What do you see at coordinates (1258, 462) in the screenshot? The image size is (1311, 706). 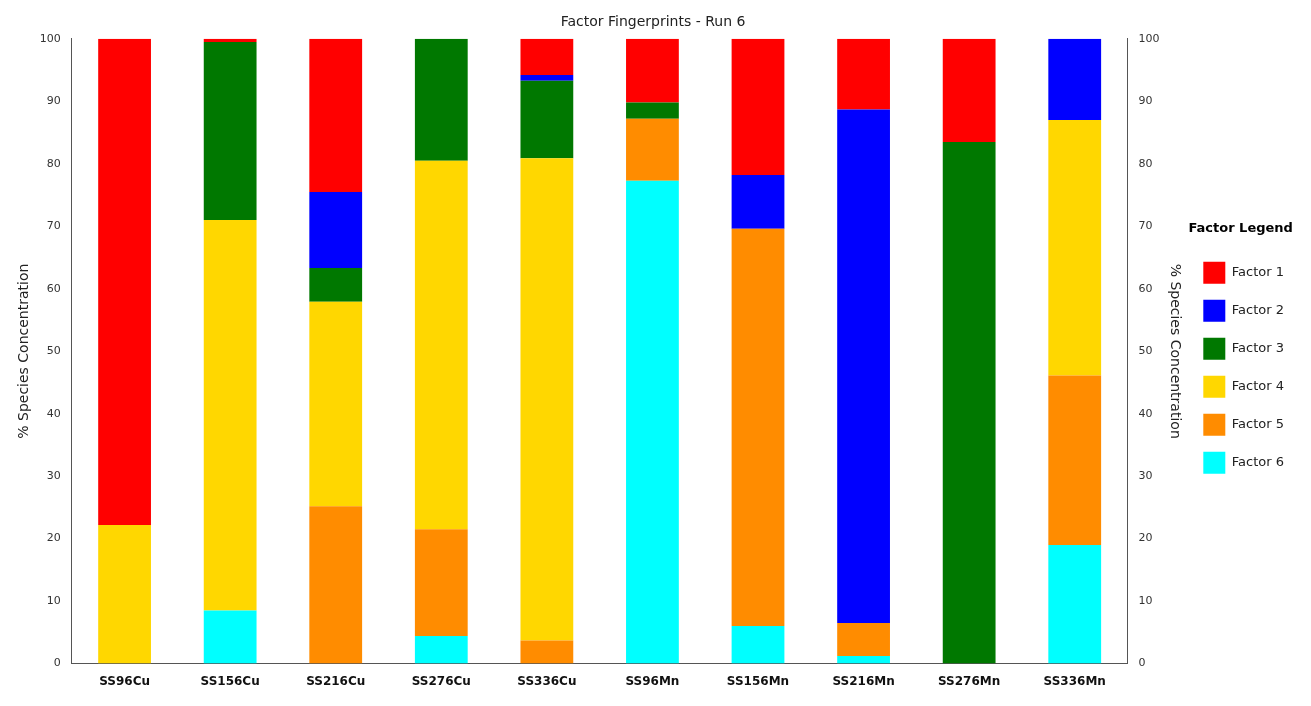 I see `legend-label: Factor 6` at bounding box center [1258, 462].